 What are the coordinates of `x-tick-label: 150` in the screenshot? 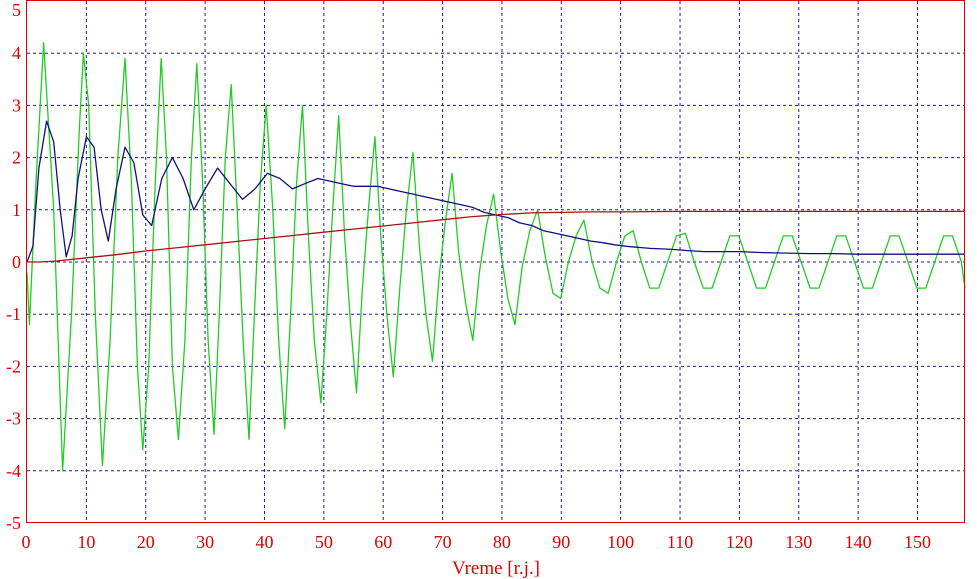 It's located at (917, 542).